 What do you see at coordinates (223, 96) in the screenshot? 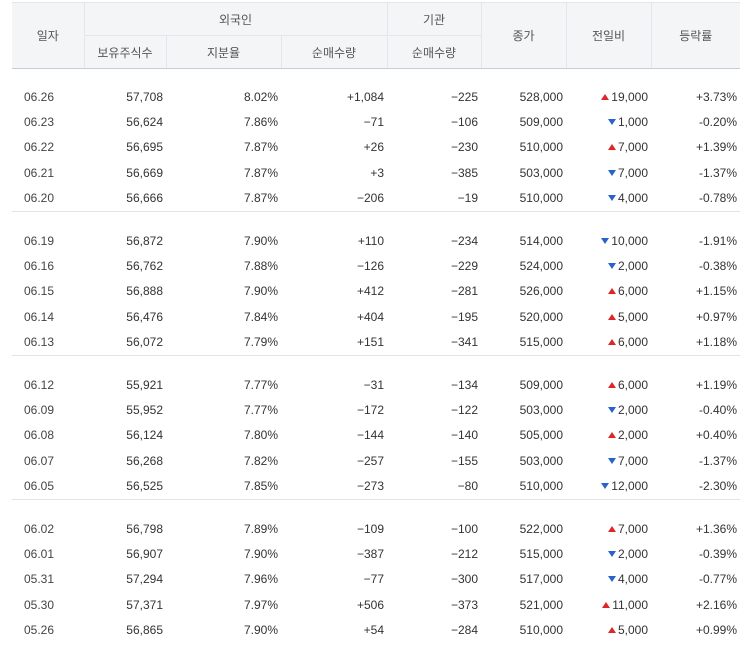
I see `share-ratio-cell: 8.02%` at bounding box center [223, 96].